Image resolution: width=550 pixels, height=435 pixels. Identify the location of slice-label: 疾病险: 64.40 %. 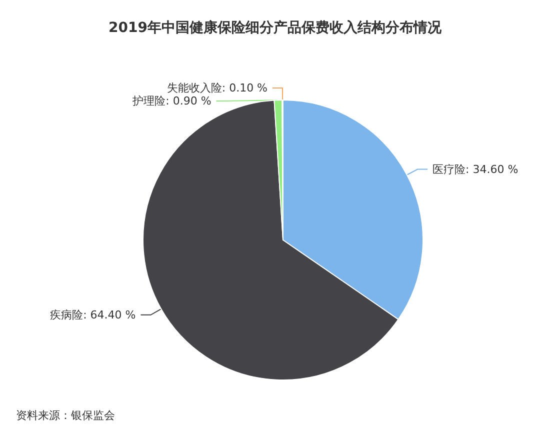
(93, 315).